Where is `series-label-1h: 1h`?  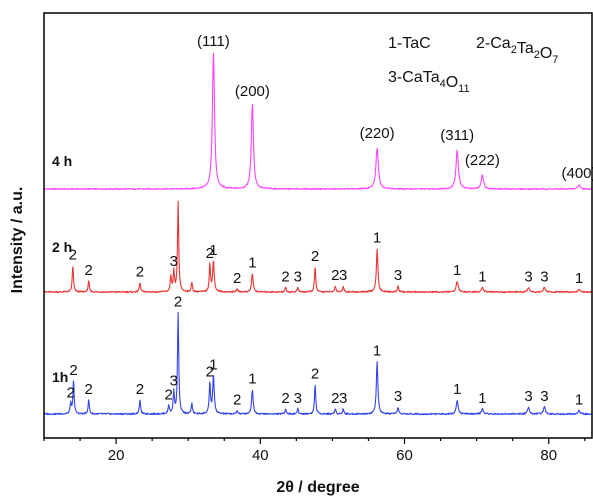
series-label-1h: 1h is located at coordinates (60, 377).